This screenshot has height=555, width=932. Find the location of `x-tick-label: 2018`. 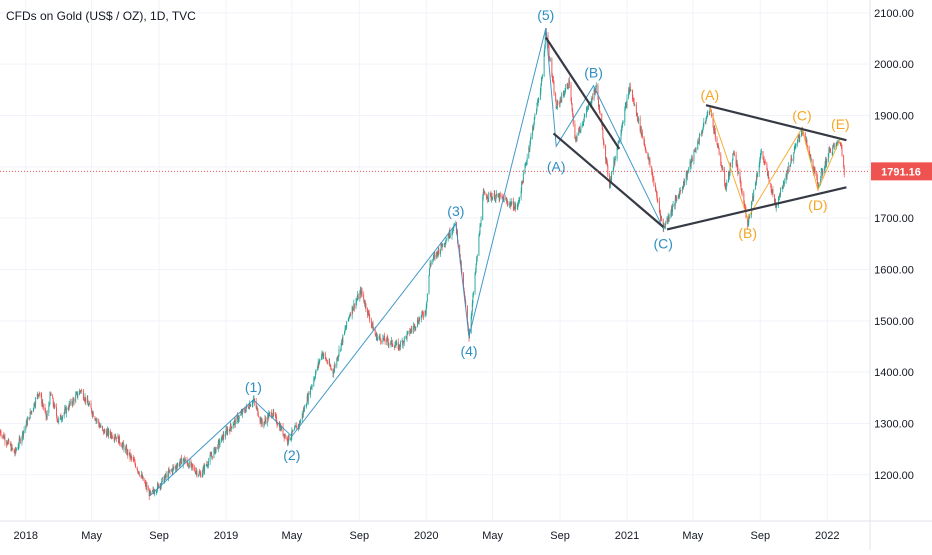

x-tick-label: 2018 is located at coordinates (26, 536).